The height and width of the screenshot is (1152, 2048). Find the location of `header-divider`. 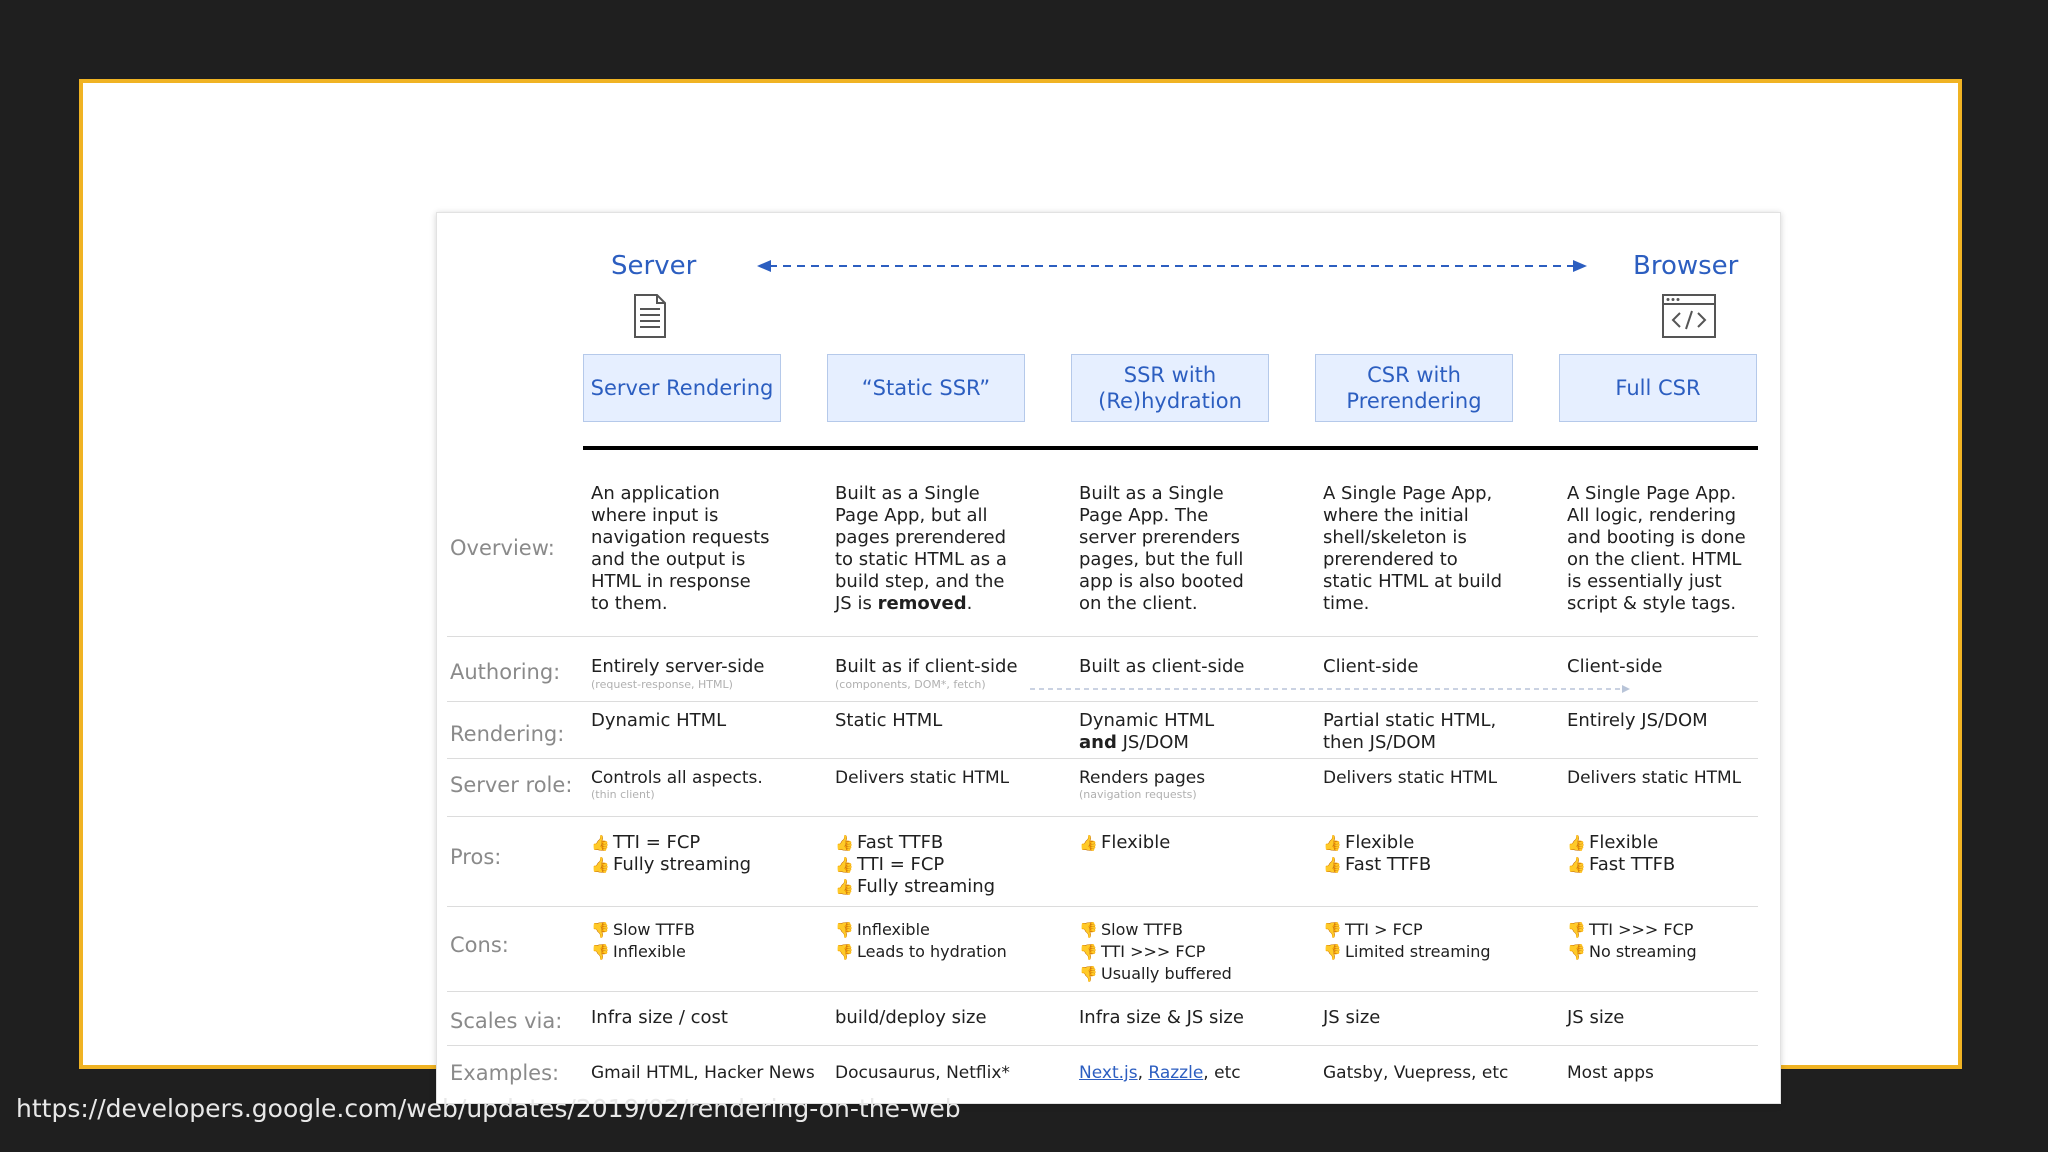

header-divider is located at coordinates (1170, 448).